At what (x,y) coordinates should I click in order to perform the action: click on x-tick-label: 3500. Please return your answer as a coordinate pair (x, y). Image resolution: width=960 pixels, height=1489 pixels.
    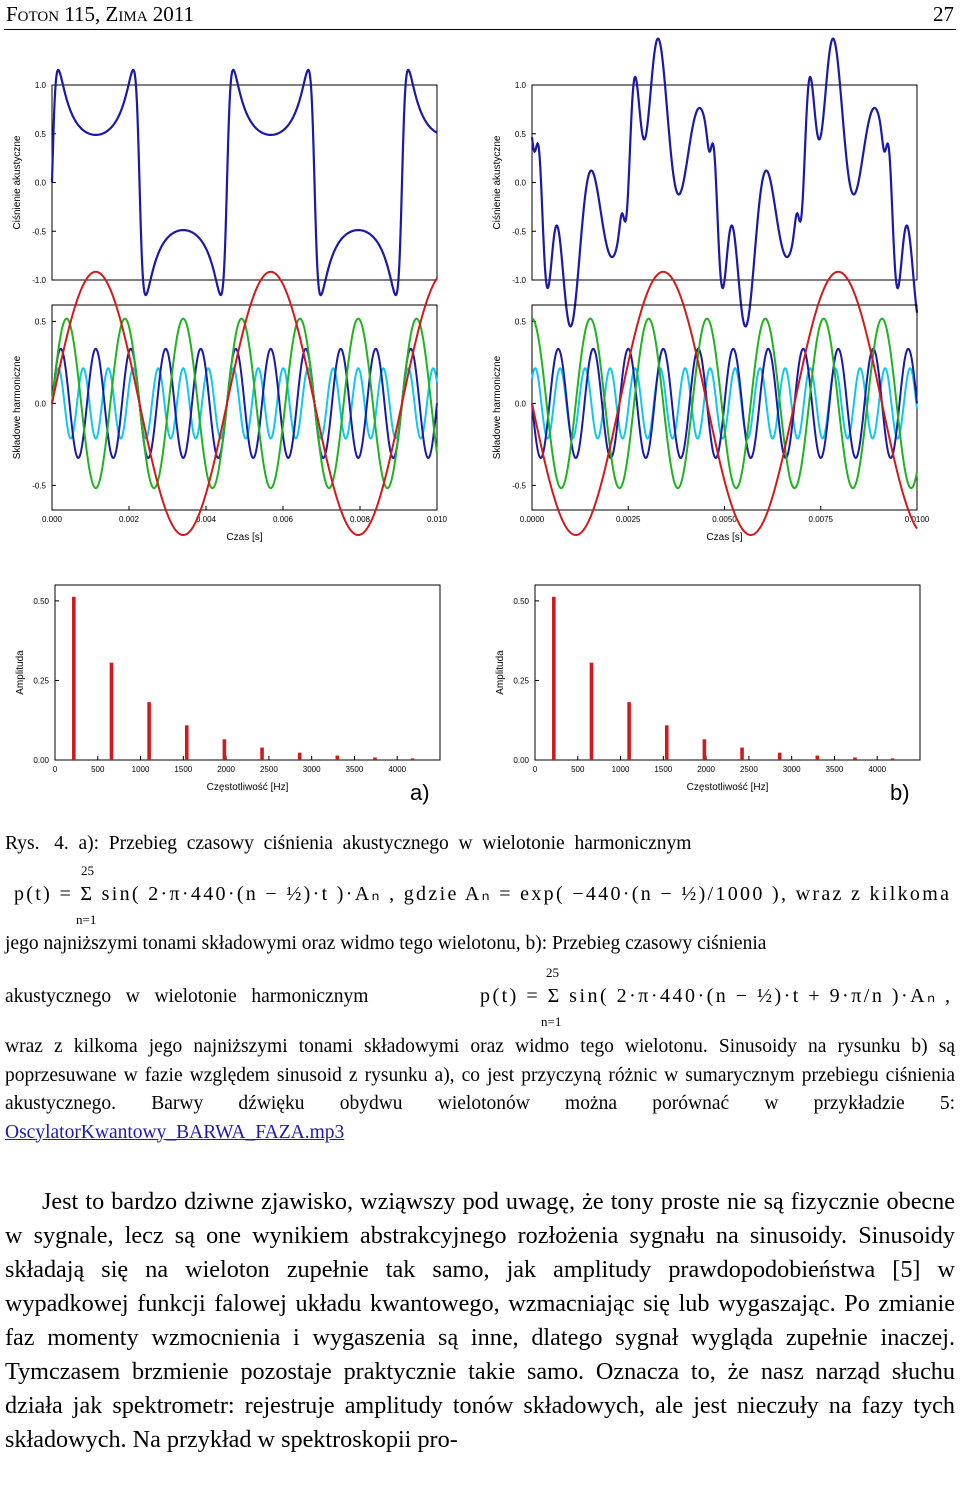
    Looking at the image, I should click on (355, 769).